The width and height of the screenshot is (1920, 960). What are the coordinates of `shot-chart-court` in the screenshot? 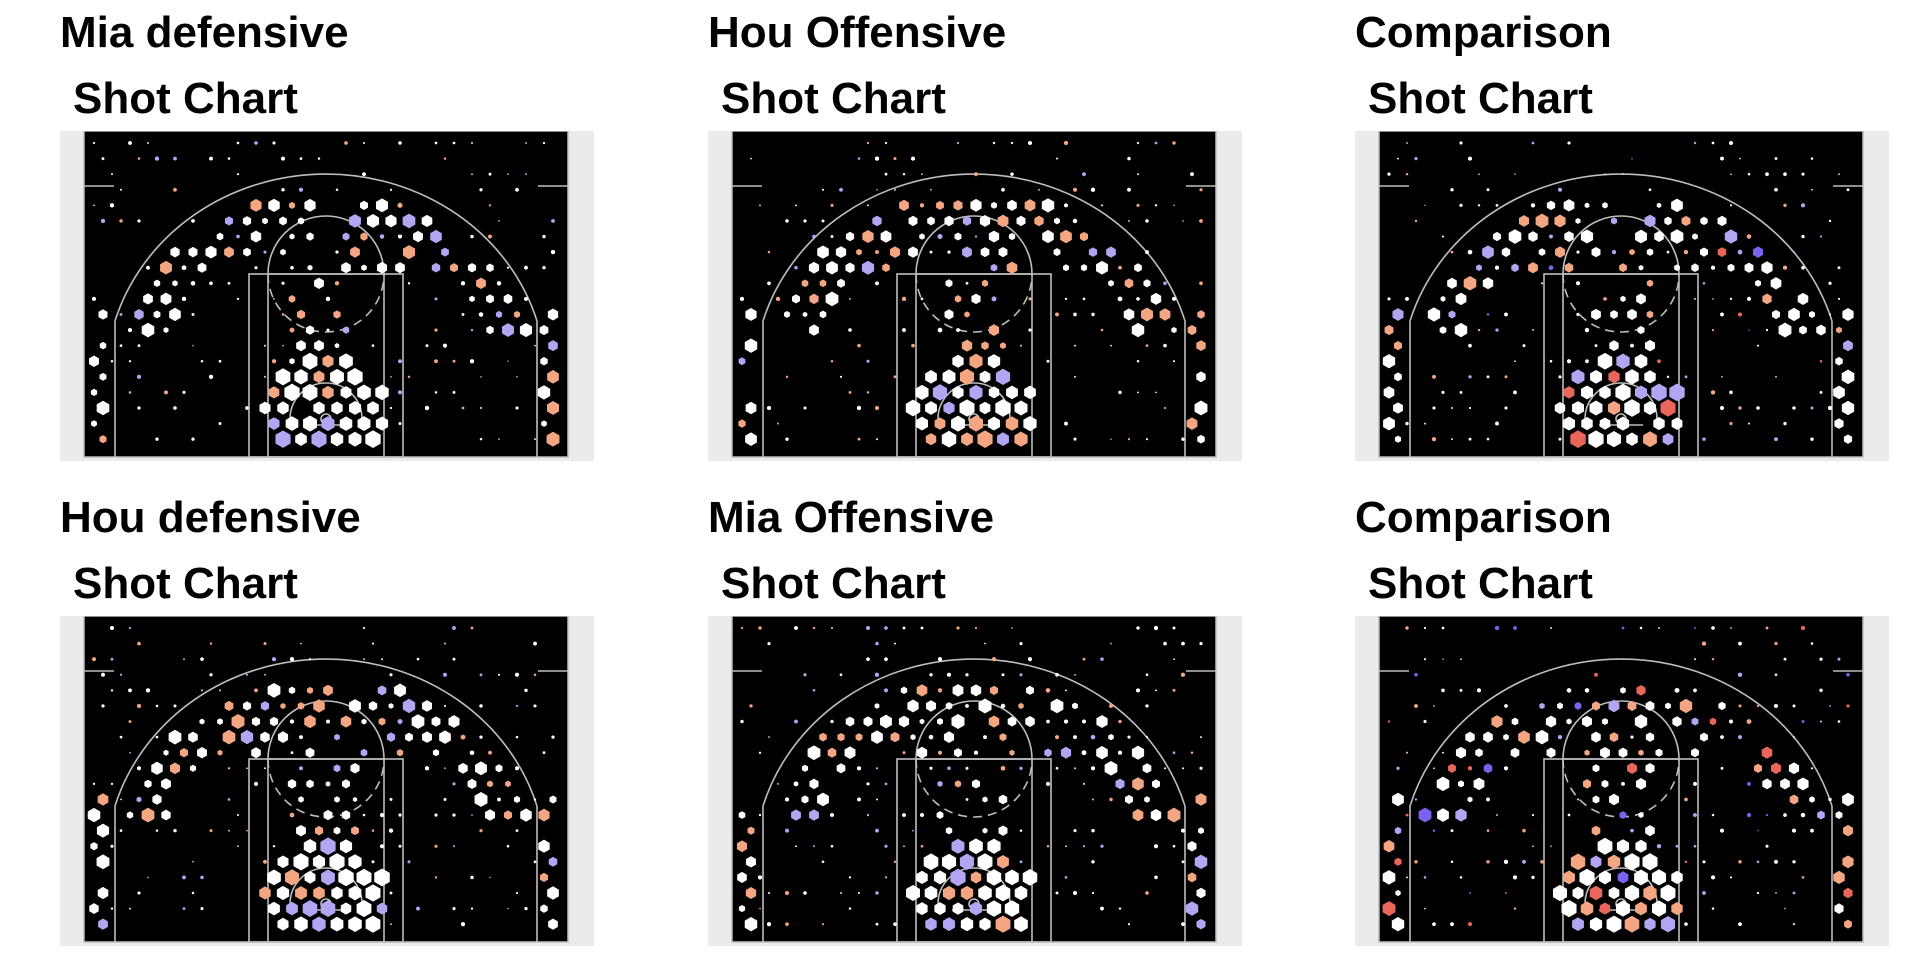 It's located at (975, 296).